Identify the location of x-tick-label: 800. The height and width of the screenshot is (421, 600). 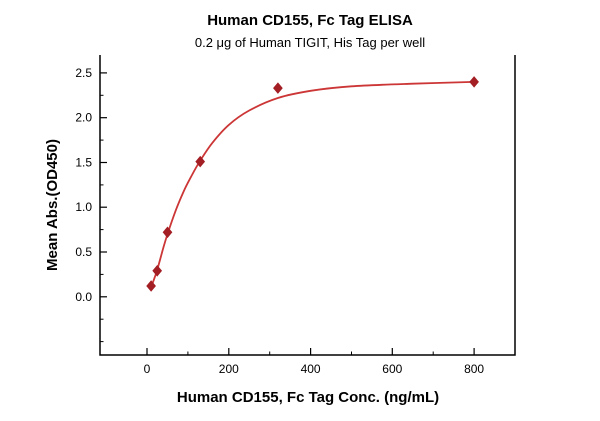
(474, 369).